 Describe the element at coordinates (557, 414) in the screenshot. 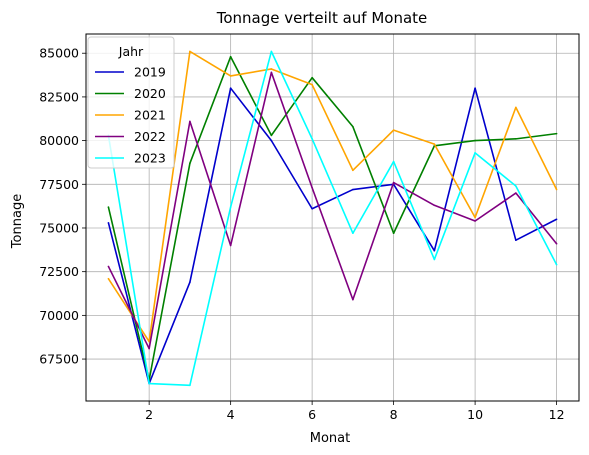

I see `x-tick-label: 12` at that location.